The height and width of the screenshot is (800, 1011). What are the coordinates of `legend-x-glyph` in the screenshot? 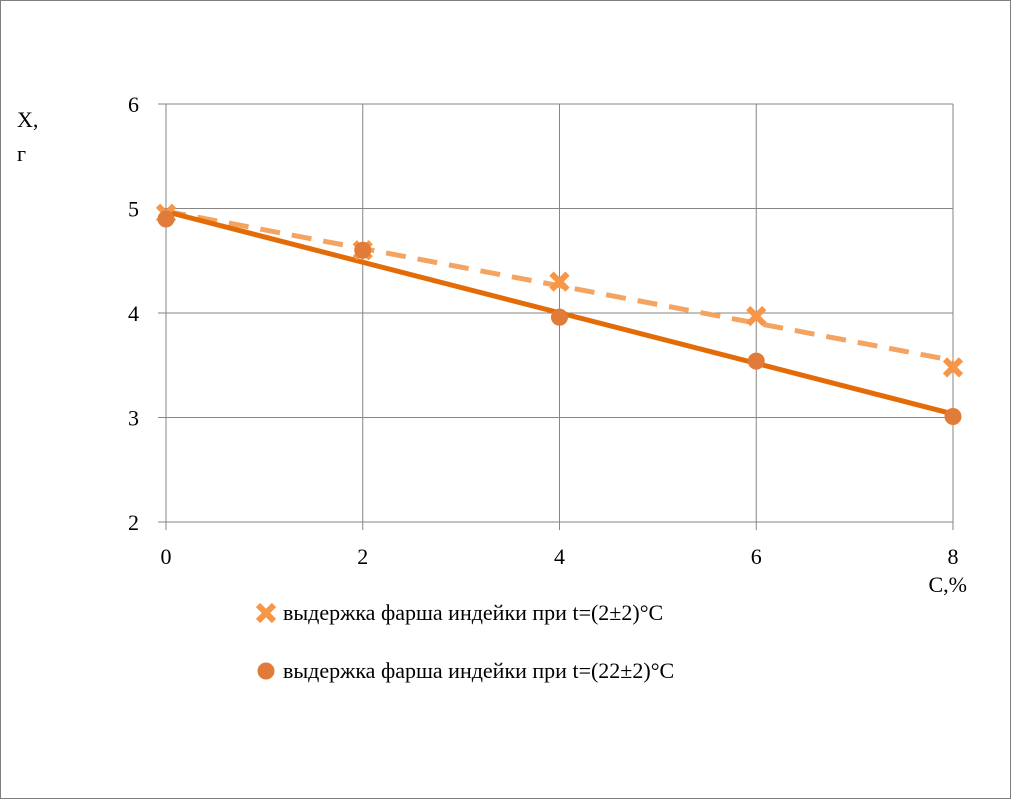 It's located at (266, 613).